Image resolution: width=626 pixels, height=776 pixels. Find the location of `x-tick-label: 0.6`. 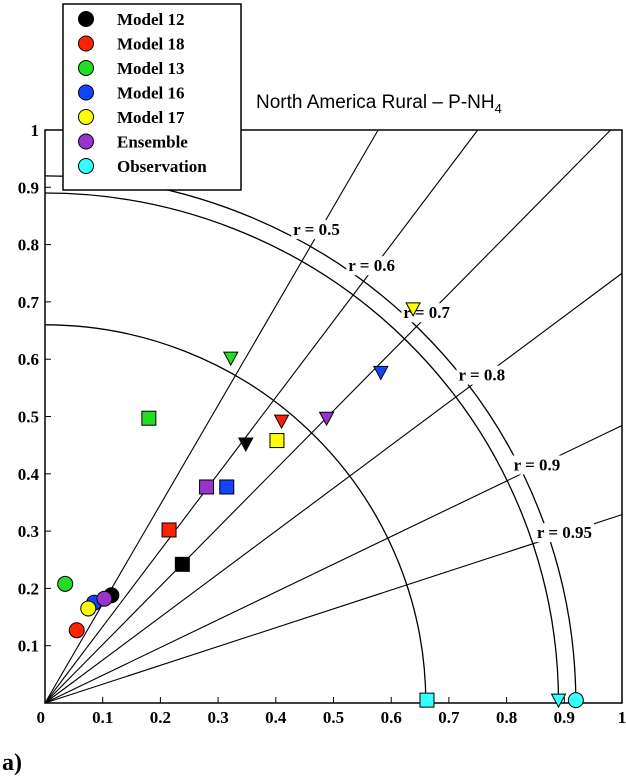

x-tick-label: 0.6 is located at coordinates (391, 717).